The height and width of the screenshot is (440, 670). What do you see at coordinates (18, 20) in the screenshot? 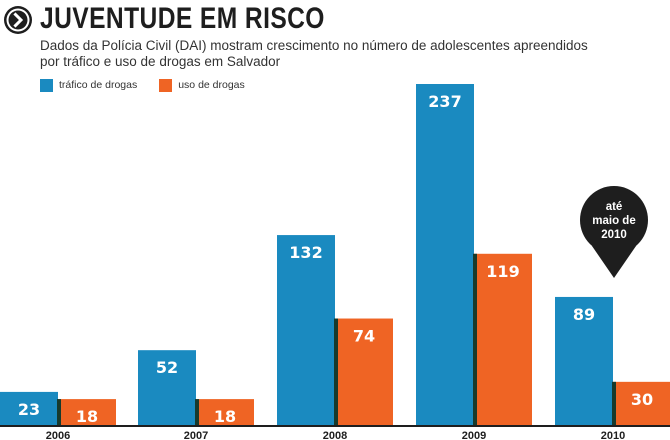
I see `chevron-right-circle-icon` at bounding box center [18, 20].